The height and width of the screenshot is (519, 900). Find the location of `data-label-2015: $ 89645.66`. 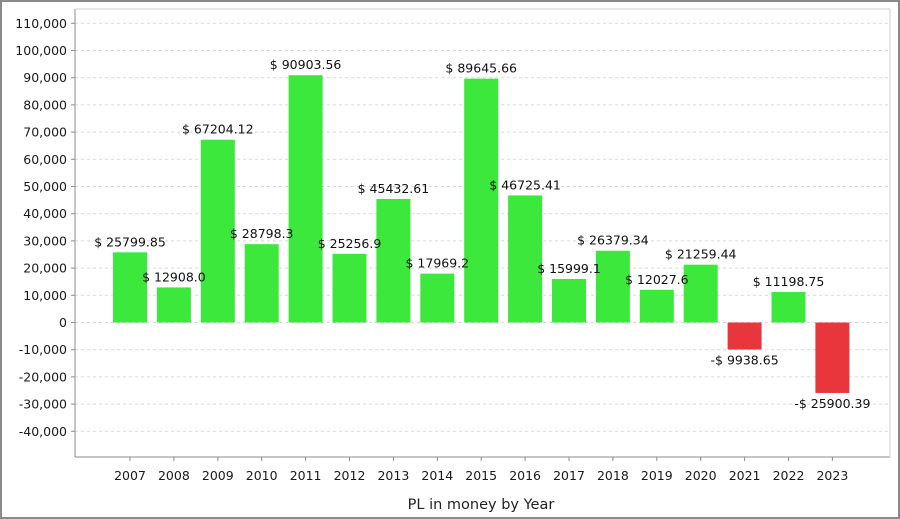

data-label-2015: $ 89645.66 is located at coordinates (481, 68).